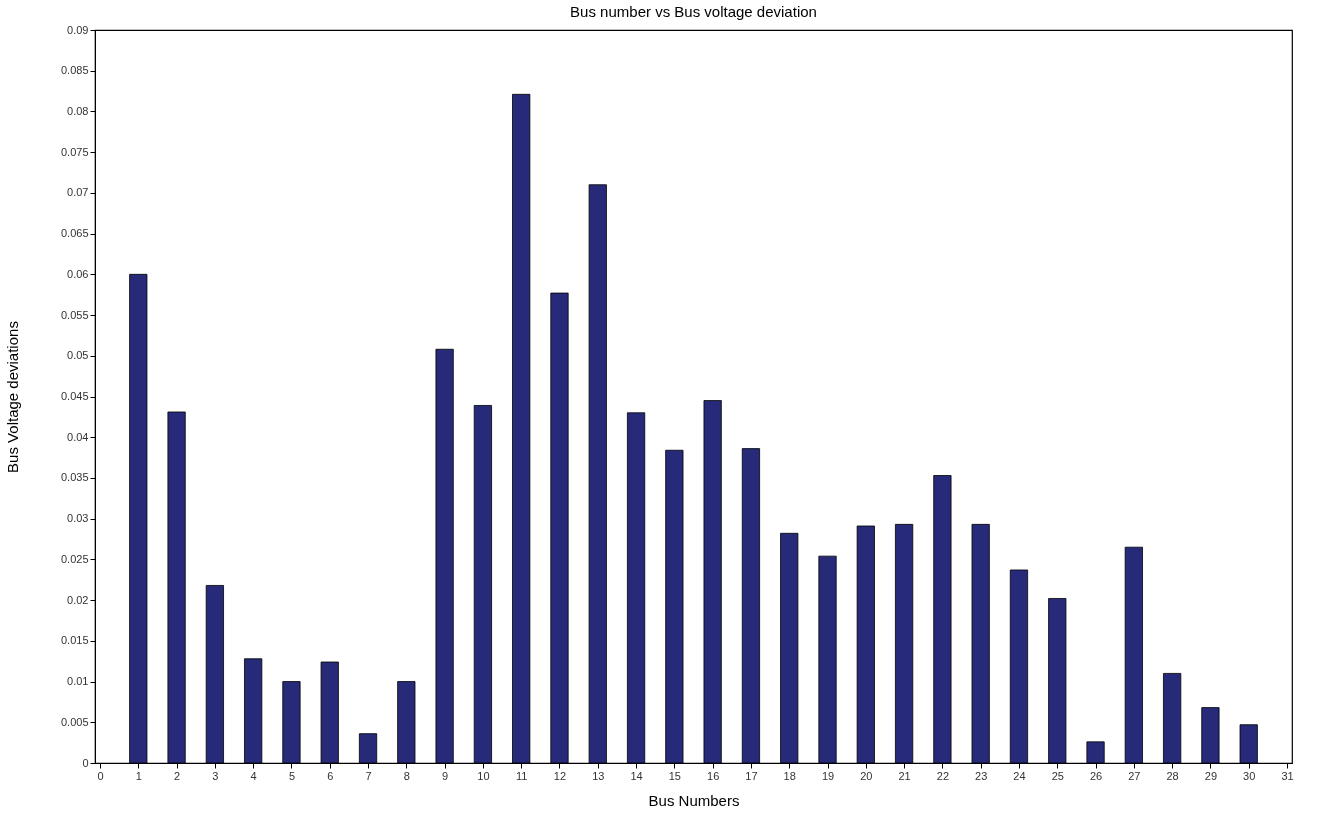  I want to click on x-tick-label: 15, so click(674, 775).